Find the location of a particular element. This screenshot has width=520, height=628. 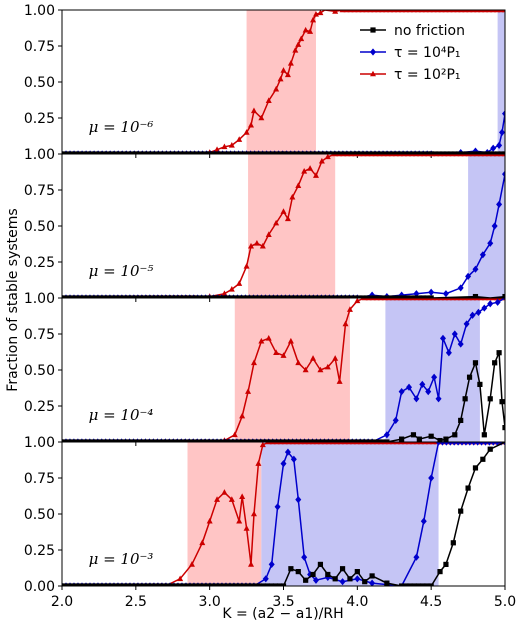

x-tick-label: 5.0 is located at coordinates (505, 602).